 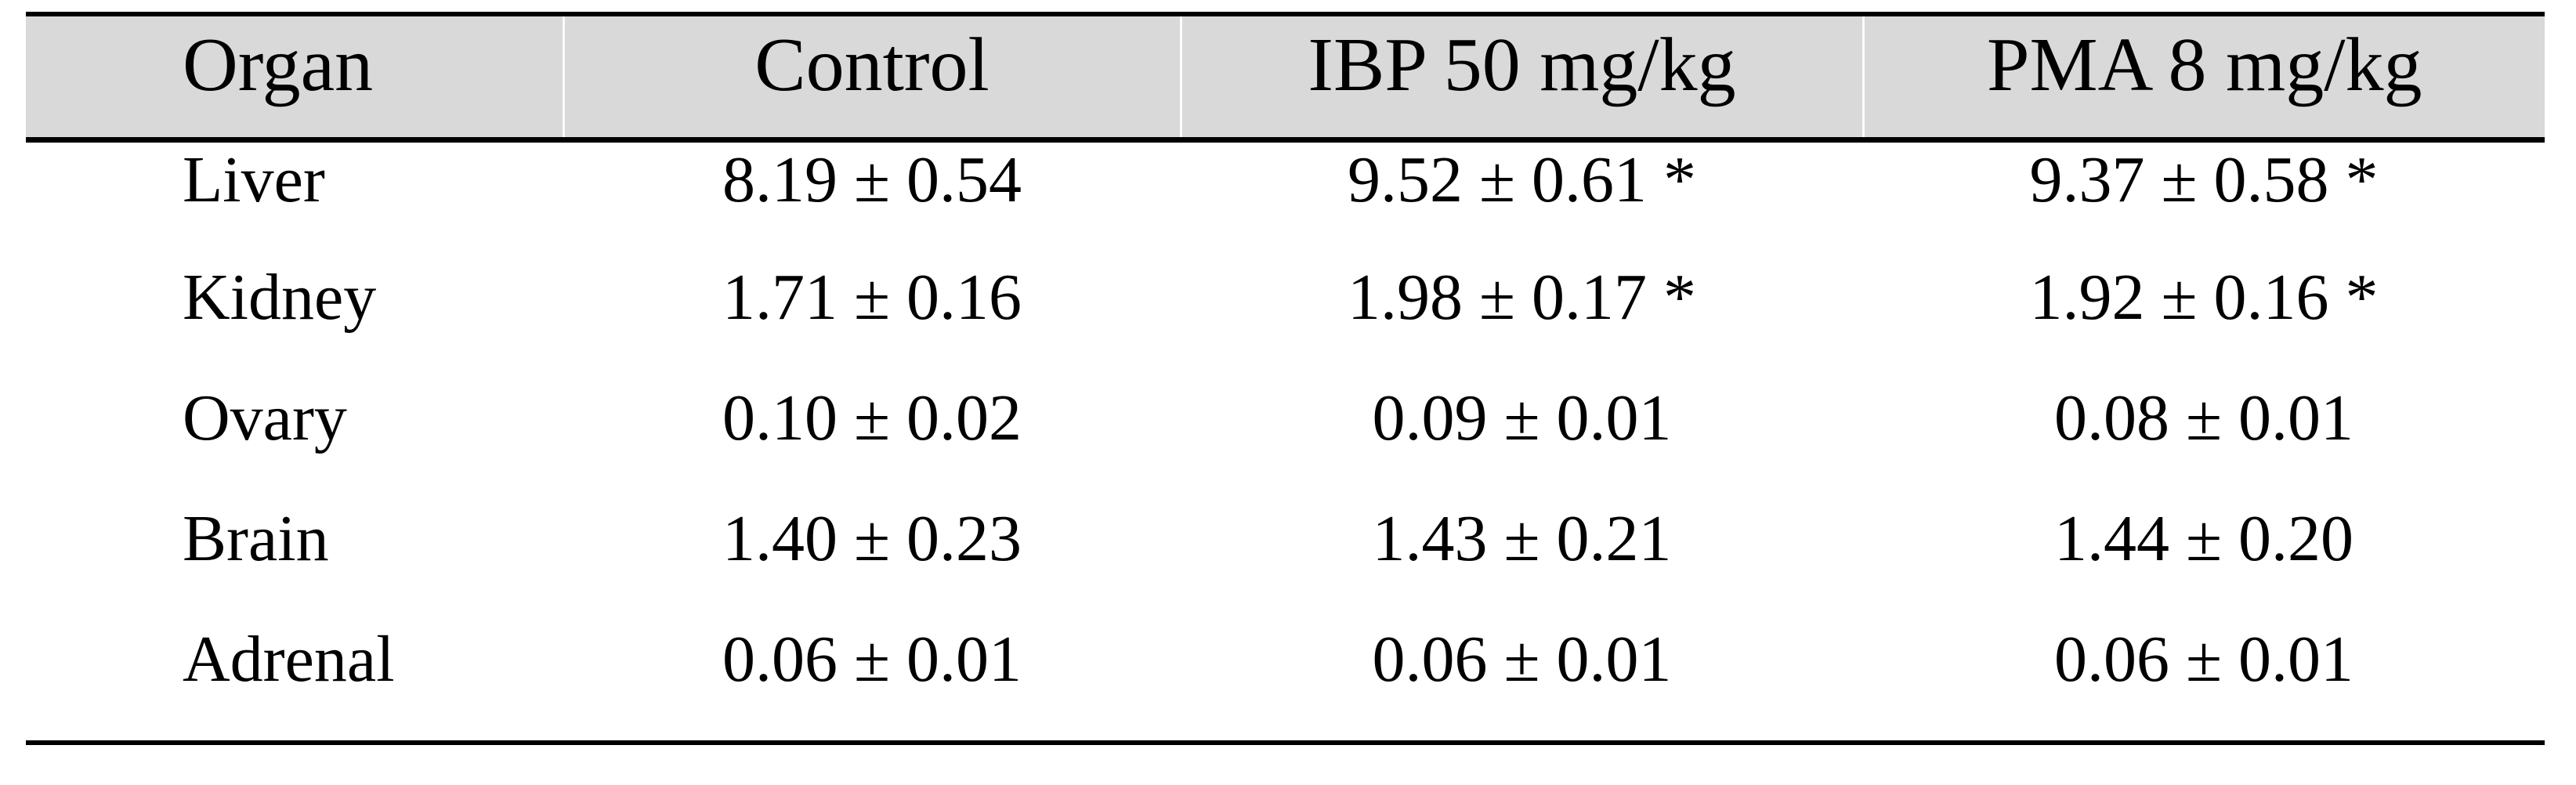 What do you see at coordinates (2203, 78) in the screenshot?
I see `column-header-pma: PMA 8 mg/kg` at bounding box center [2203, 78].